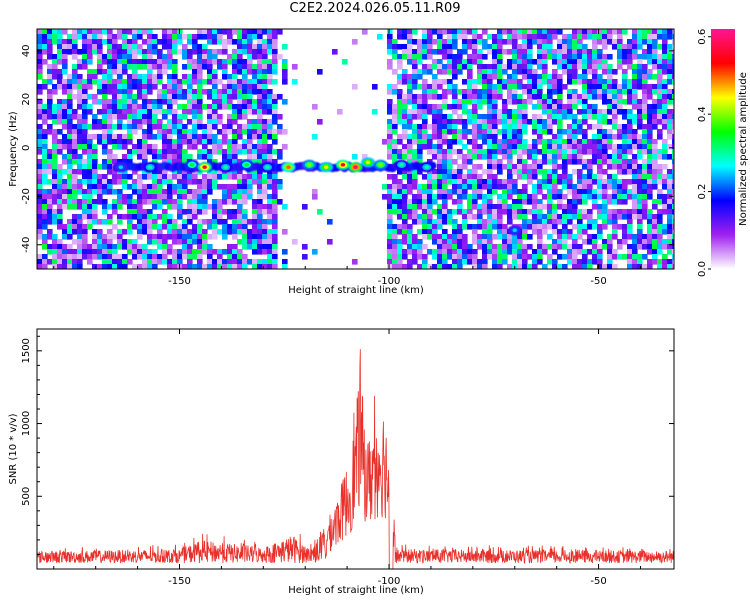 The height and width of the screenshot is (600, 750). Describe the element at coordinates (225, 167) in the screenshot. I see `heatmap-hotspot` at that location.